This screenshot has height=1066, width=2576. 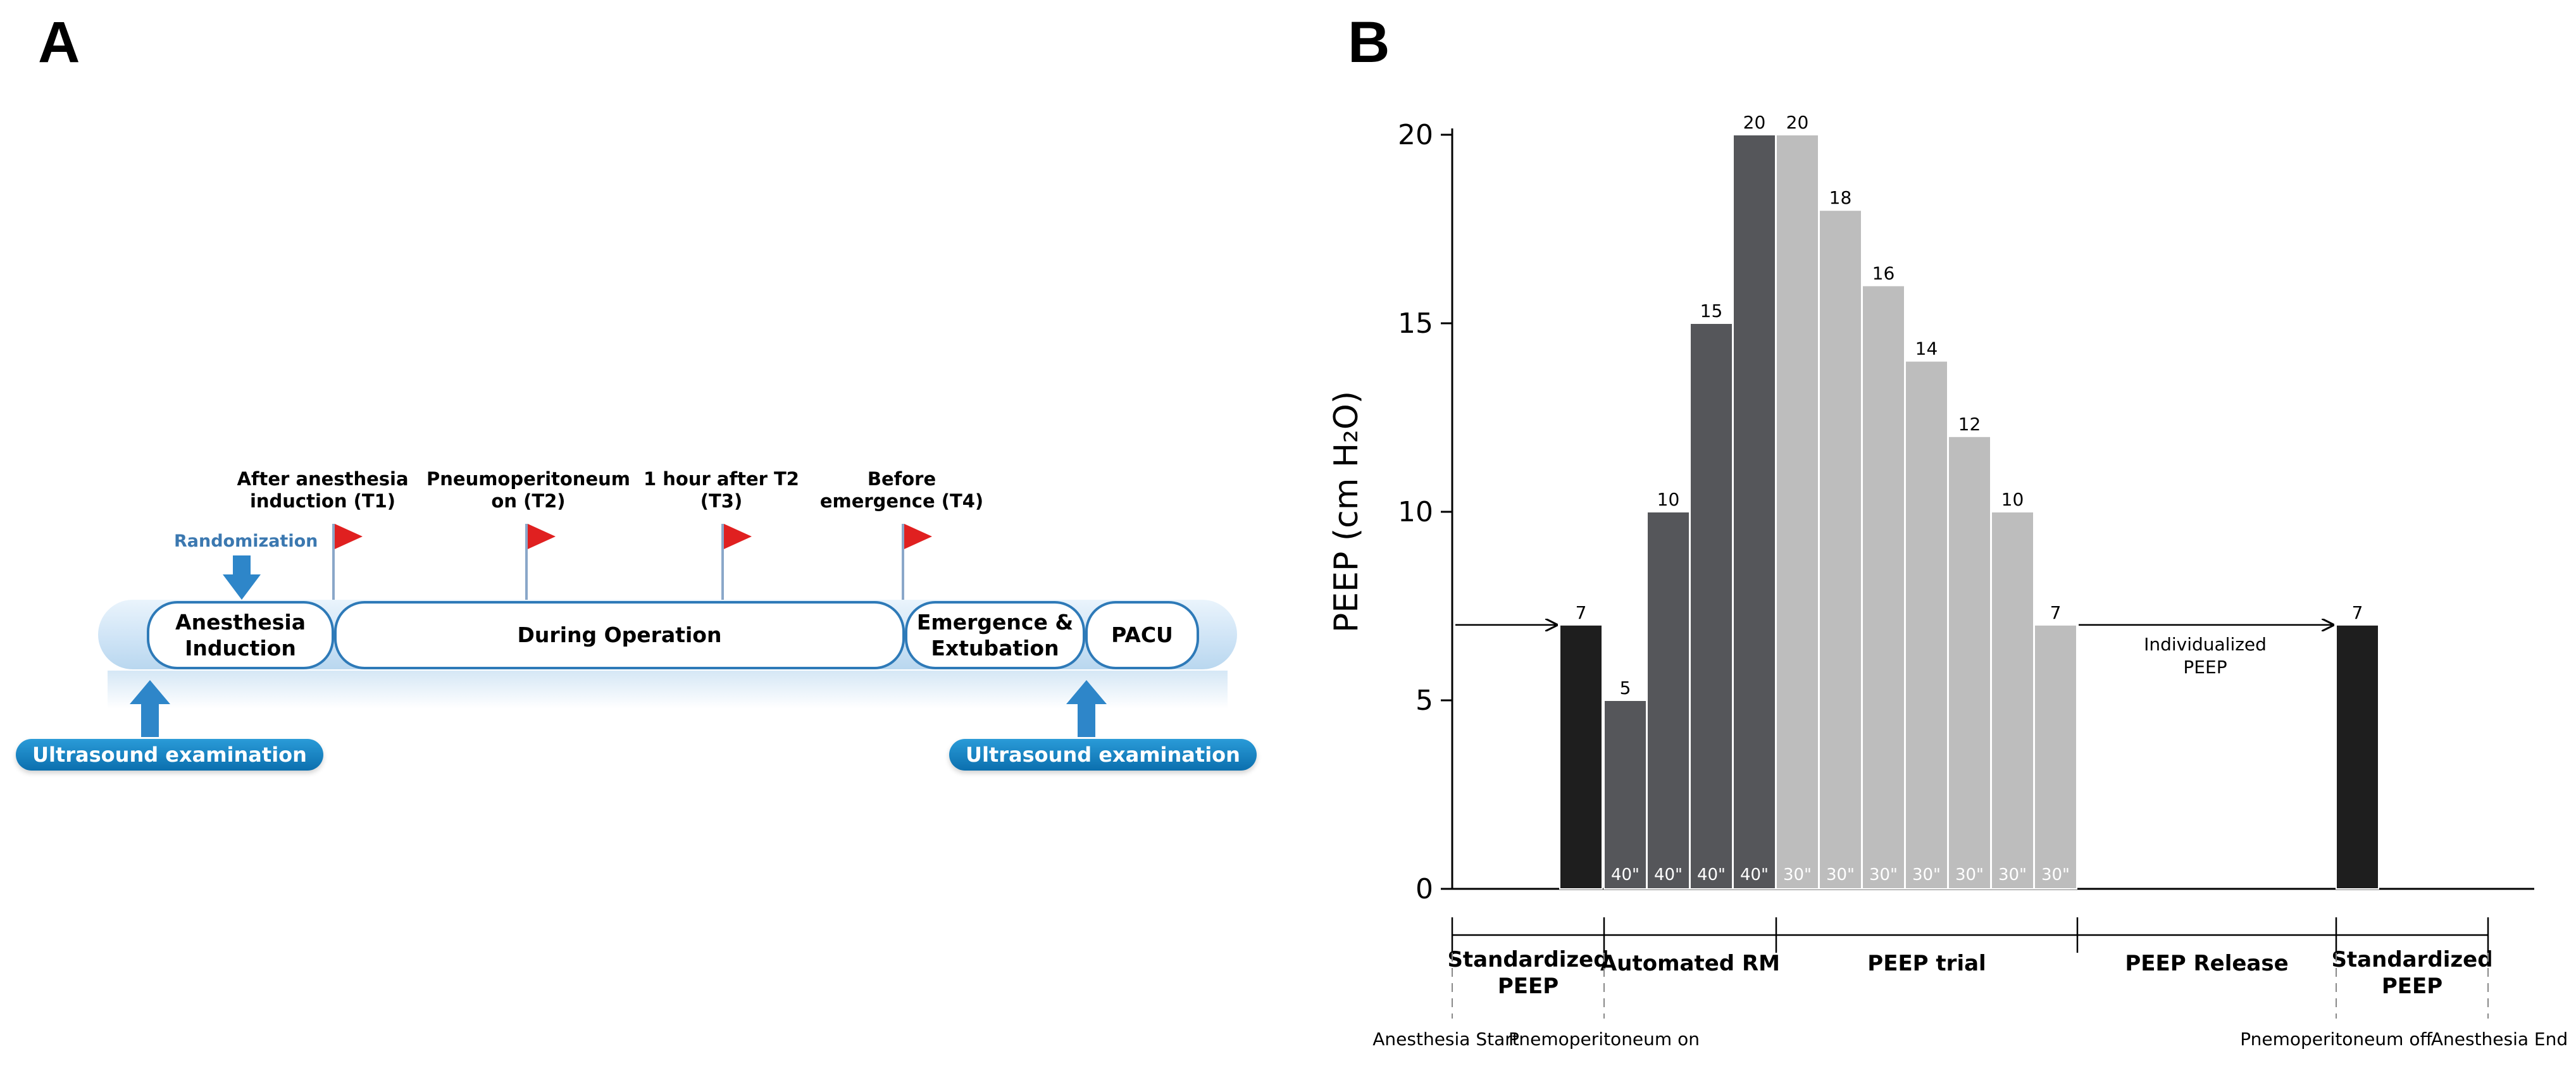 I want to click on ultrasound-arrow-right-icon, so click(x=1086, y=708).